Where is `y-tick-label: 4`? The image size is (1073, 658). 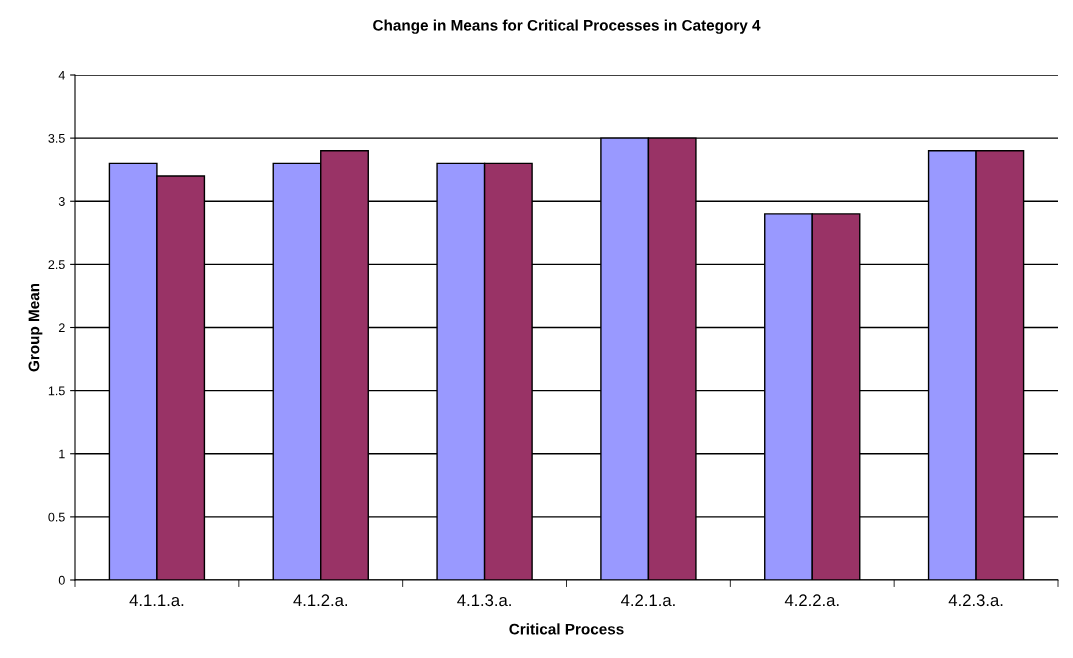
y-tick-label: 4 is located at coordinates (61, 75).